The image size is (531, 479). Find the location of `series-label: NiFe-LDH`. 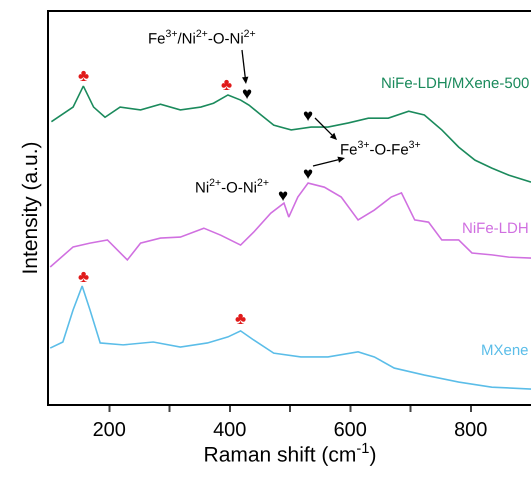

series-label: NiFe-LDH is located at coordinates (495, 228).